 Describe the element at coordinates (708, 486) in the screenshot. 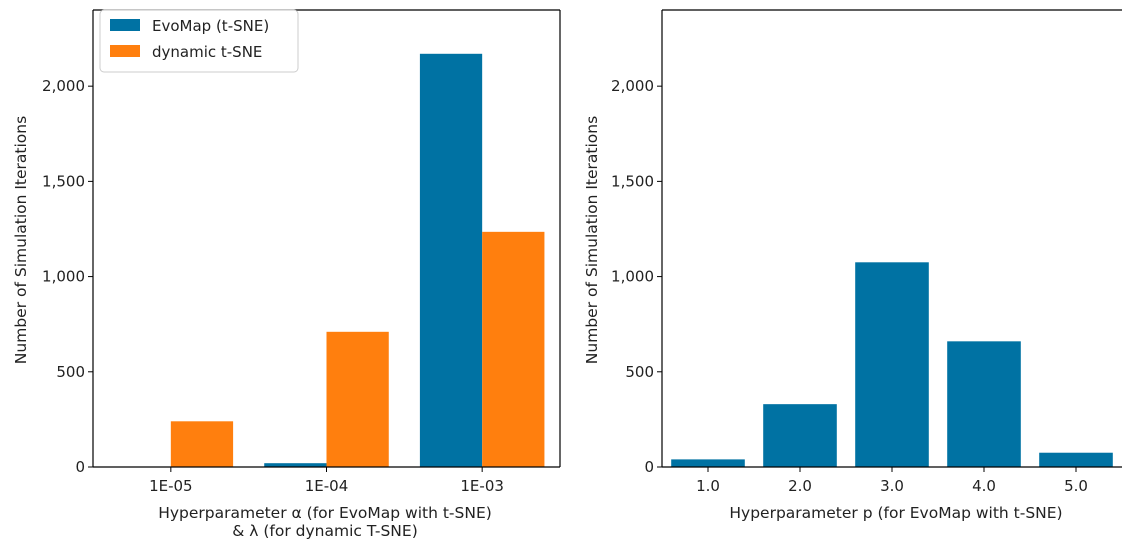

I see `x-tick-label: 1.0` at that location.